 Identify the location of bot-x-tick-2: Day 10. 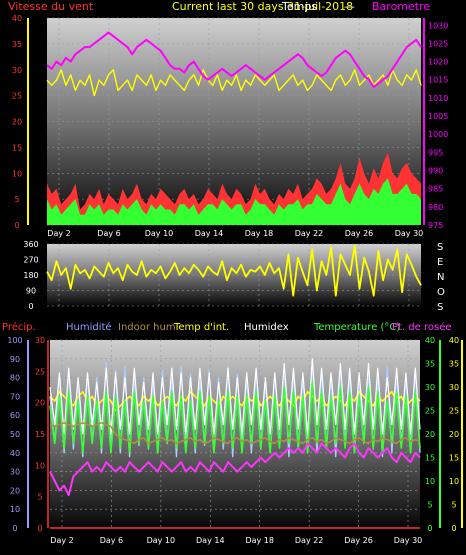
(161, 540).